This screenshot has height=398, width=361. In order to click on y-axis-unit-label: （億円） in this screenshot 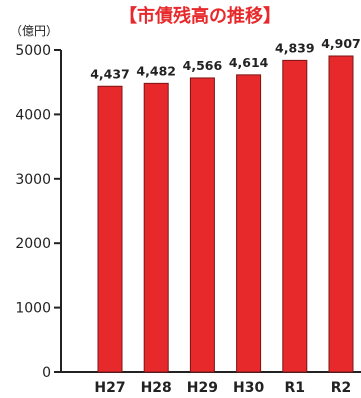, I will do `click(34, 31)`.